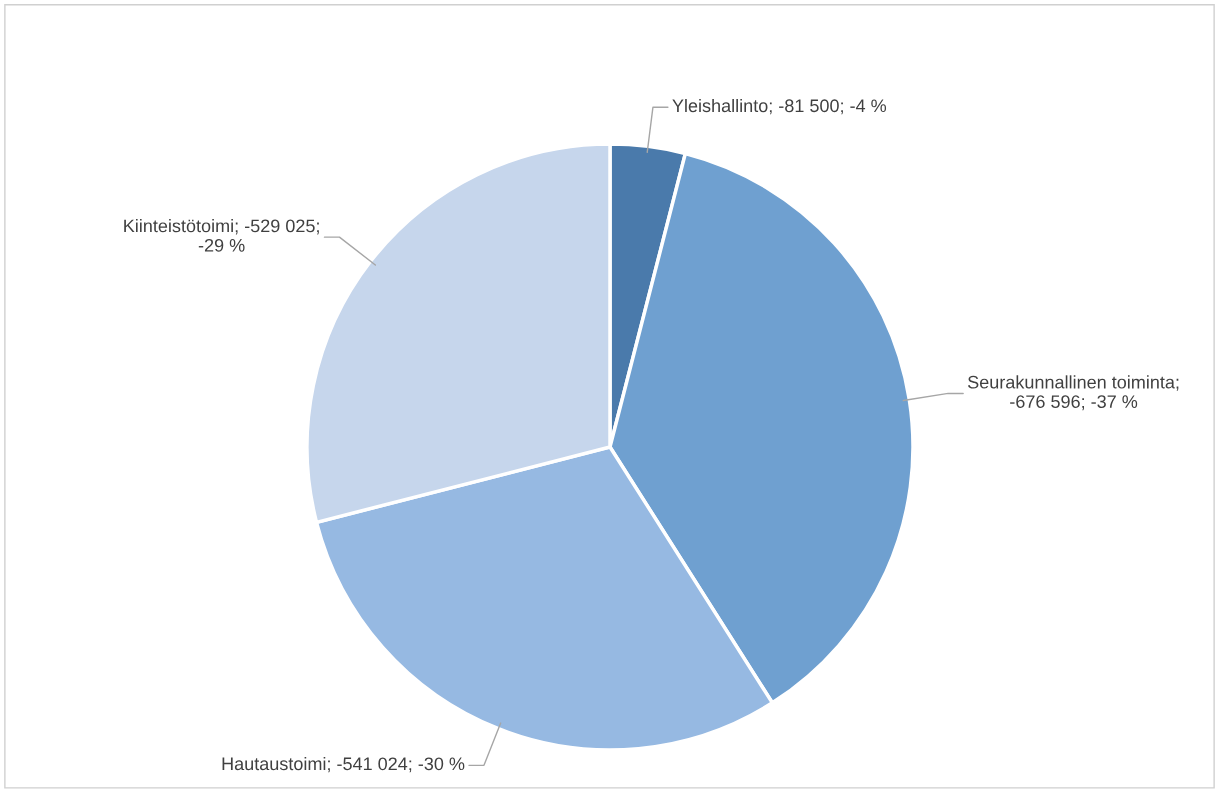 The image size is (1219, 791). Describe the element at coordinates (779, 106) in the screenshot. I see `slice-label: Yleishallinto; -81 500; -4 %` at that location.